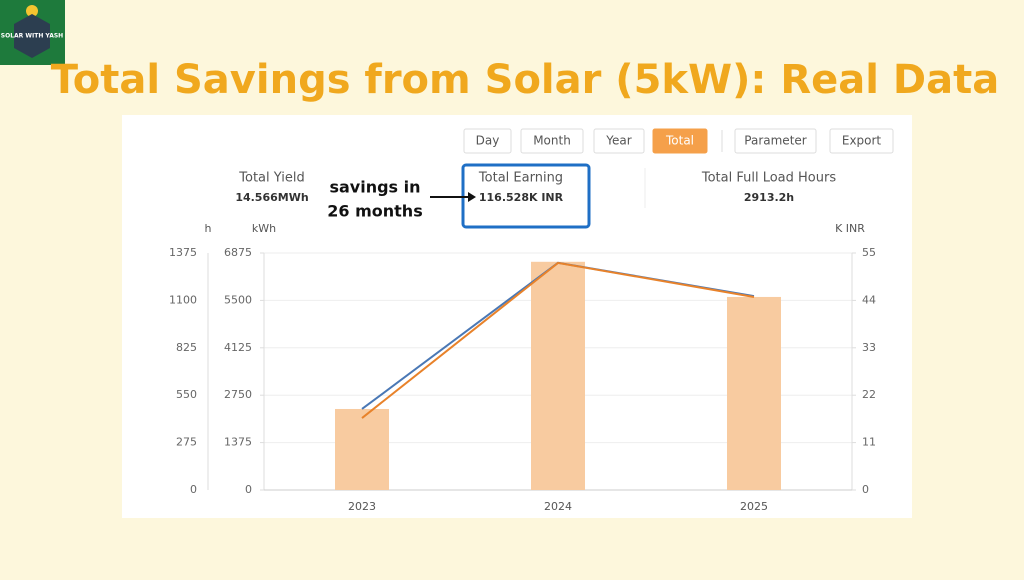  I want to click on axis-title: h, so click(208, 228).